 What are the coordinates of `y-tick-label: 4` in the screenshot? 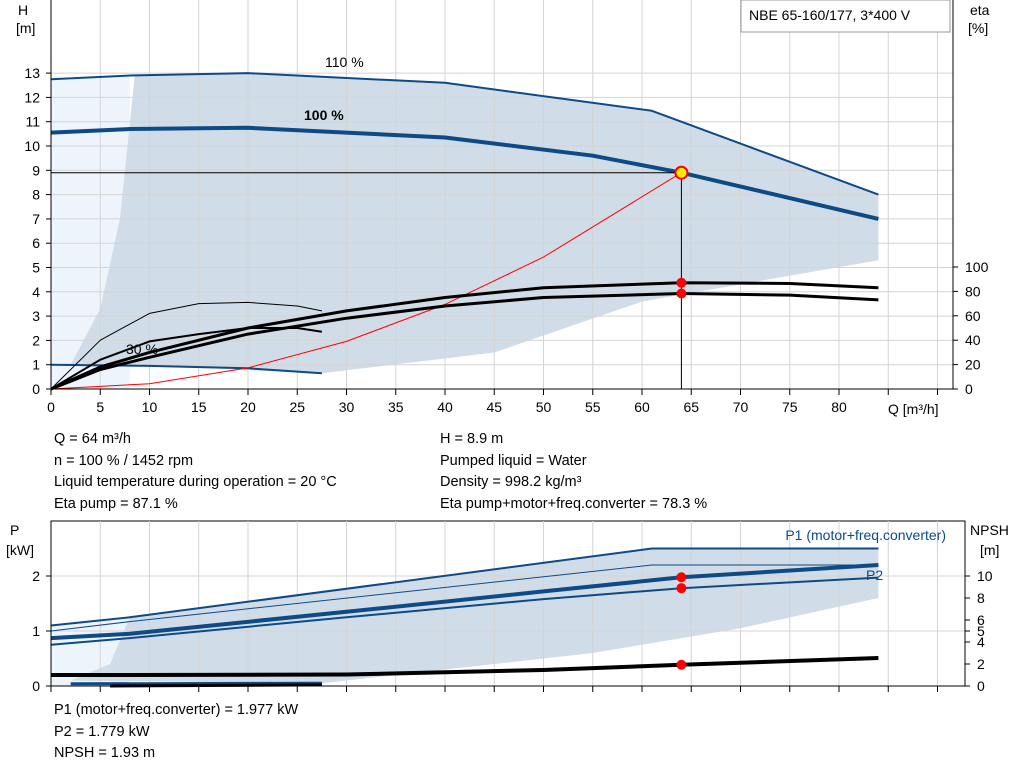 It's located at (36, 292).